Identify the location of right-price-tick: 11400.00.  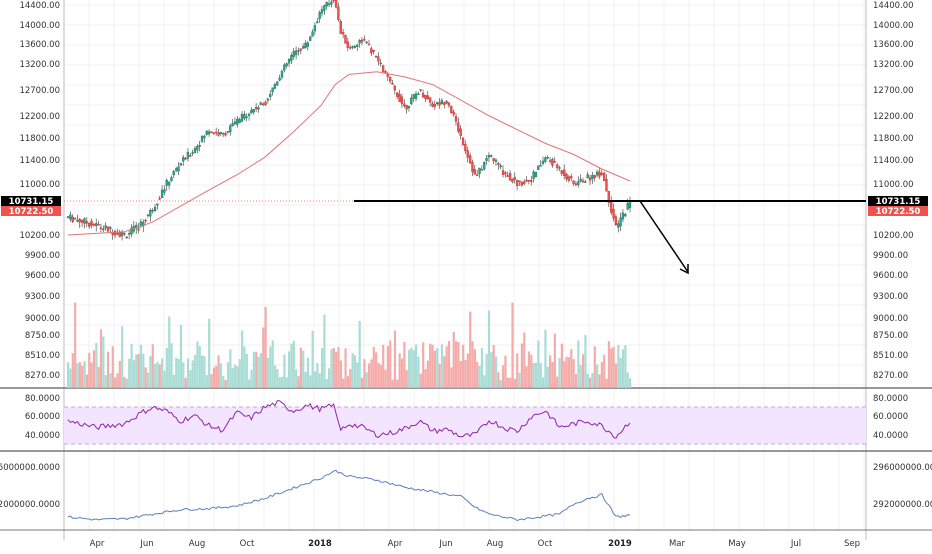
(893, 161).